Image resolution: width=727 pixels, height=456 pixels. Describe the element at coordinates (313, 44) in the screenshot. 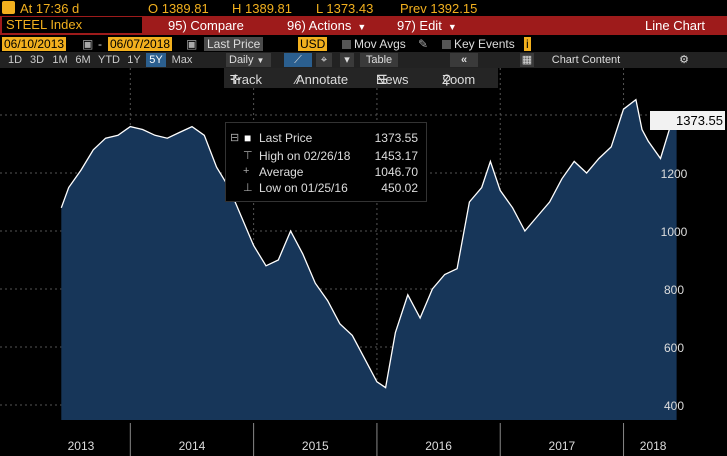

I see `currency-select: USD` at that location.